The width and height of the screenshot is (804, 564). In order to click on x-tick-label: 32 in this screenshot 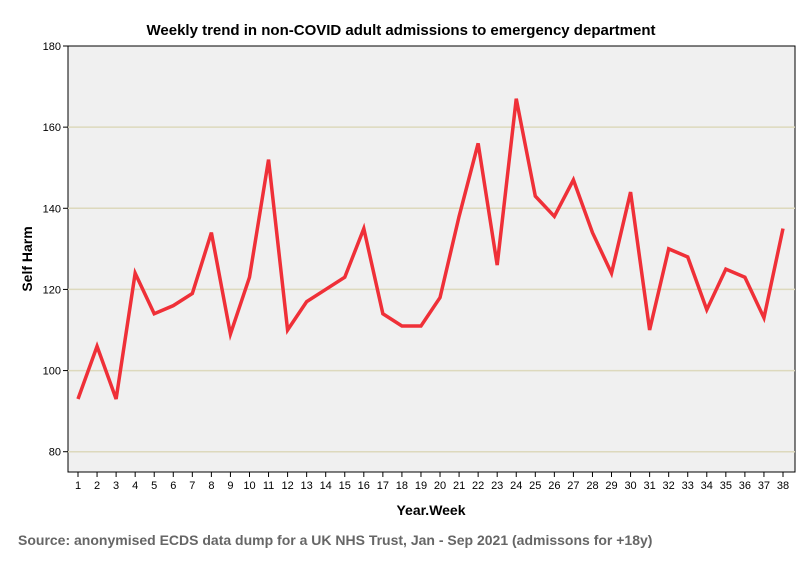, I will do `click(669, 486)`.